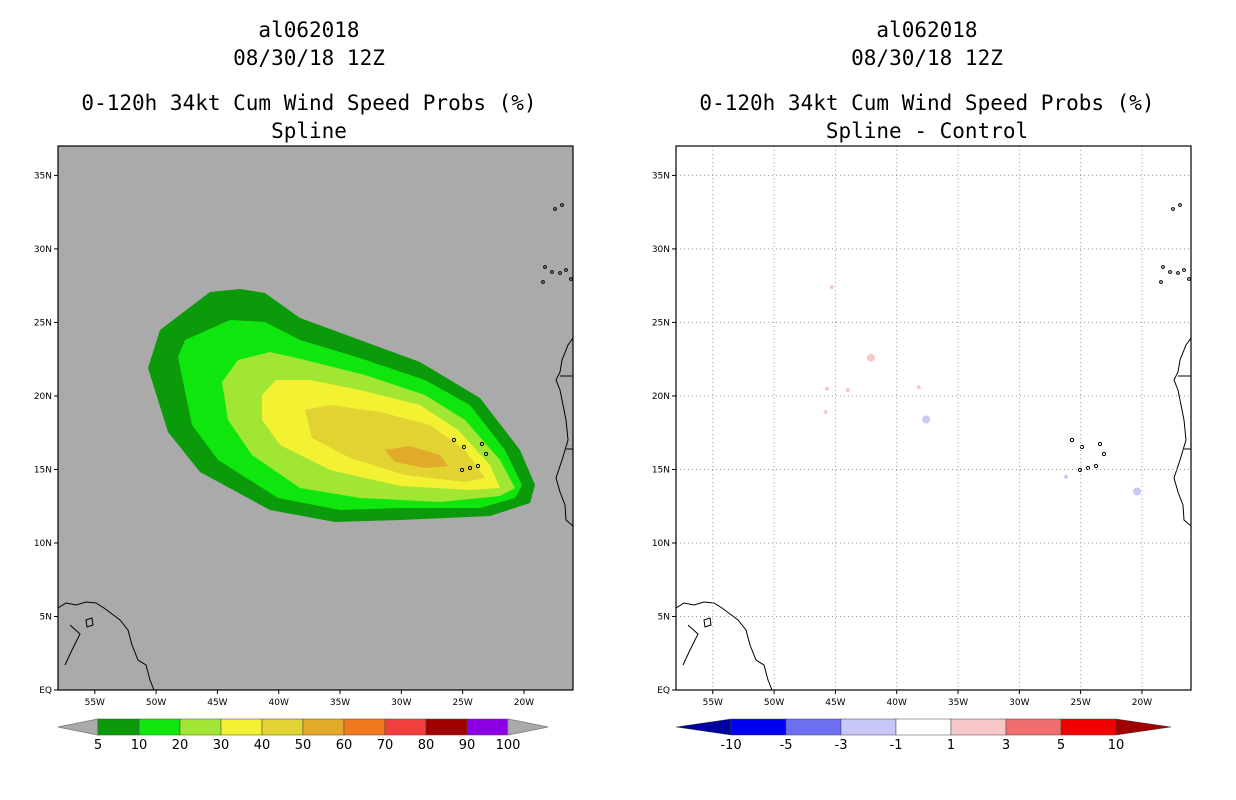  I want to click on colorbar-label: -3, so click(841, 745).